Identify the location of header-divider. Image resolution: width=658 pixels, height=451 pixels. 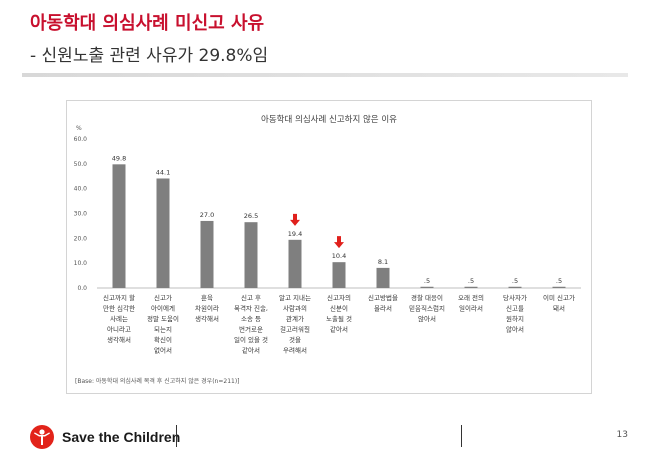
(325, 75).